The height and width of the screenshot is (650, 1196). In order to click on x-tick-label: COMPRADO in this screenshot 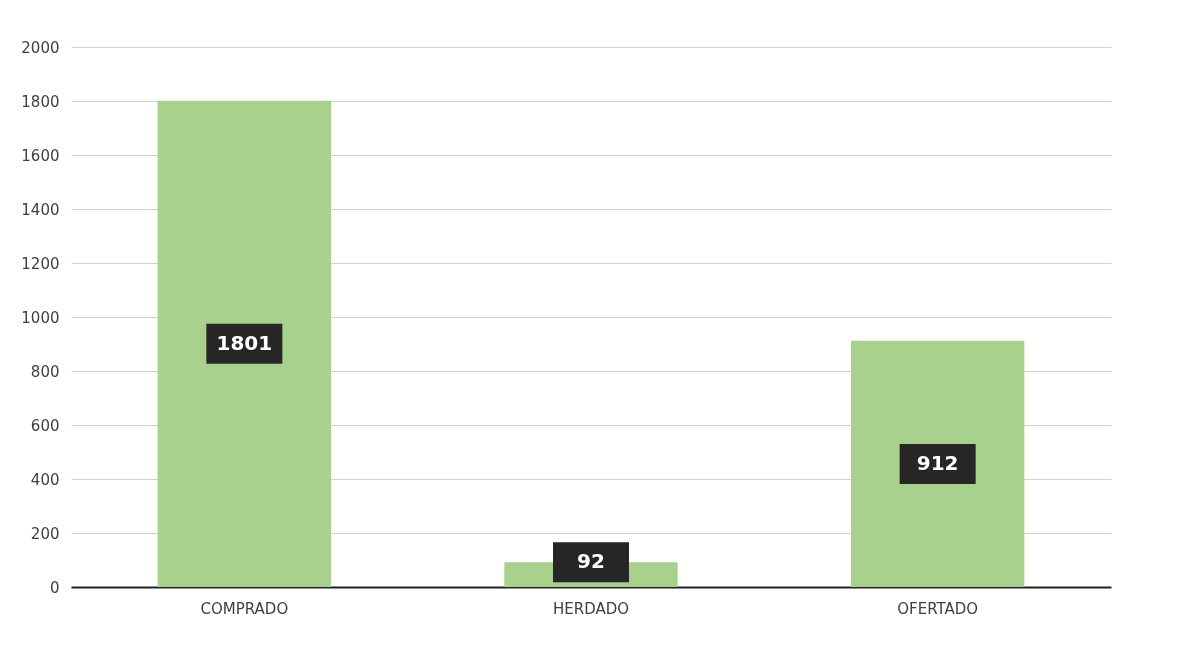, I will do `click(244, 608)`.